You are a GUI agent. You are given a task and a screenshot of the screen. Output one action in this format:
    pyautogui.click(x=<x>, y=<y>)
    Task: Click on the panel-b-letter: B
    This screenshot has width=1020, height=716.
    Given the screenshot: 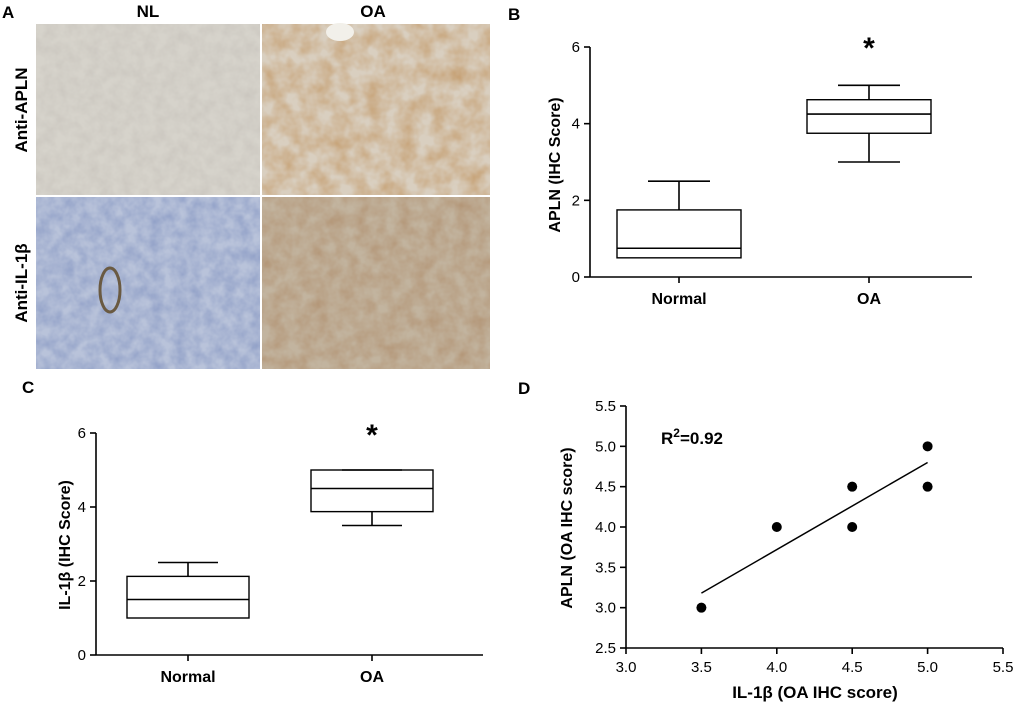 What is the action you would take?
    pyautogui.click(x=514, y=14)
    